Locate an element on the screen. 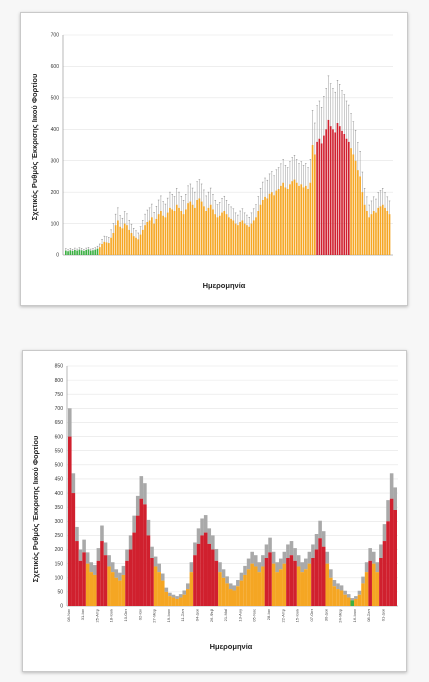  chart-2-ytick: 650 is located at coordinates (59, 423).